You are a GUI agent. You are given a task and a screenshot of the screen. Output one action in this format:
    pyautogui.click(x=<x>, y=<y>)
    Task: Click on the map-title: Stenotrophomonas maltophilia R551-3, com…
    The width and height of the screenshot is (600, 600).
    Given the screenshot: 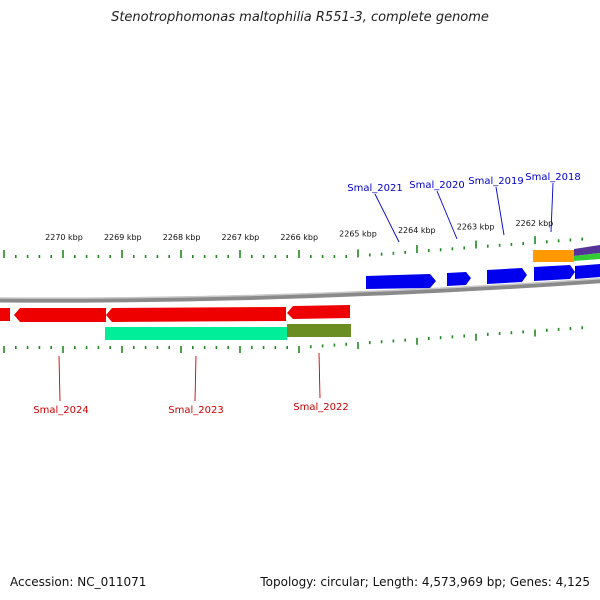 What is the action you would take?
    pyautogui.click(x=300, y=17)
    